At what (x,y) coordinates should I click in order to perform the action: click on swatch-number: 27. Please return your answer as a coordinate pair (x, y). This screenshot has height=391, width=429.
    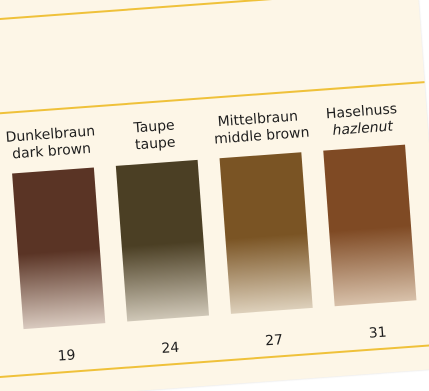
    Looking at the image, I should click on (274, 341).